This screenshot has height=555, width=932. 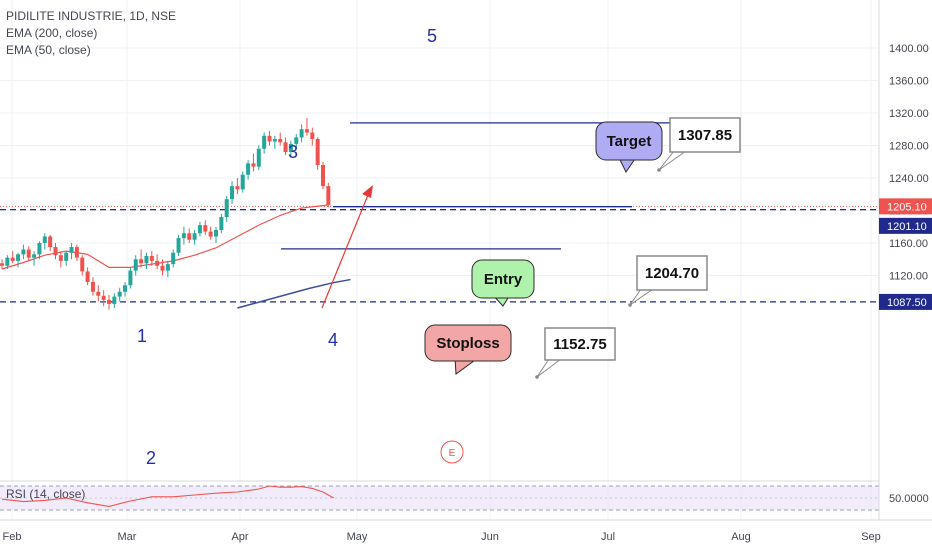 I want to click on x-tick-label: May, so click(x=357, y=537).